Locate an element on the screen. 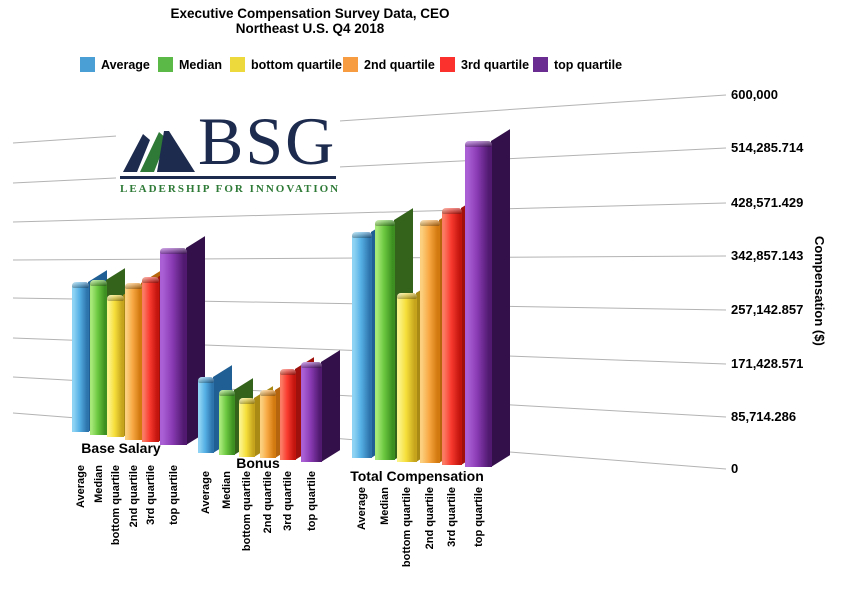 The height and width of the screenshot is (607, 848). bar-total-compensation-average is located at coordinates (371, 339).